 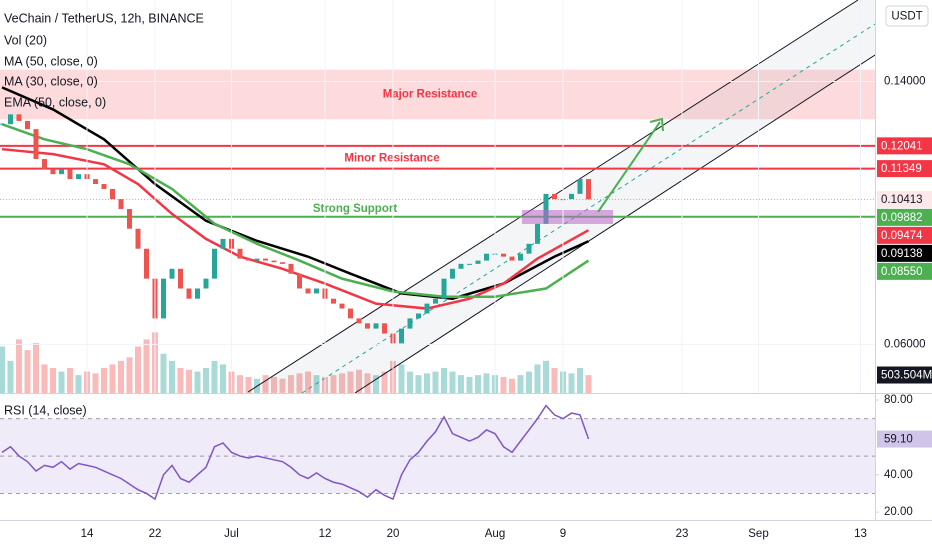 What do you see at coordinates (563, 534) in the screenshot?
I see `x-tick-label: 9` at bounding box center [563, 534].